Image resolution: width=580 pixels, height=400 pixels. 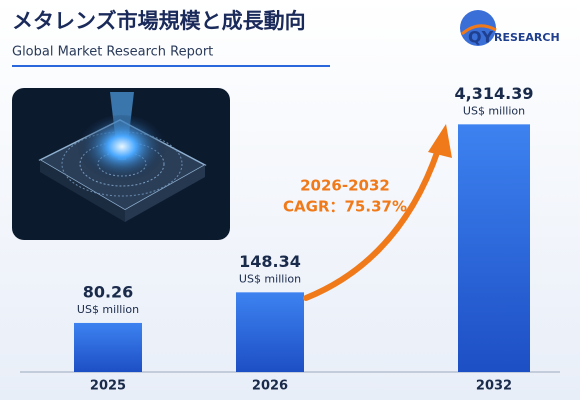 I want to click on x-tick-label: 2025, so click(x=108, y=386).